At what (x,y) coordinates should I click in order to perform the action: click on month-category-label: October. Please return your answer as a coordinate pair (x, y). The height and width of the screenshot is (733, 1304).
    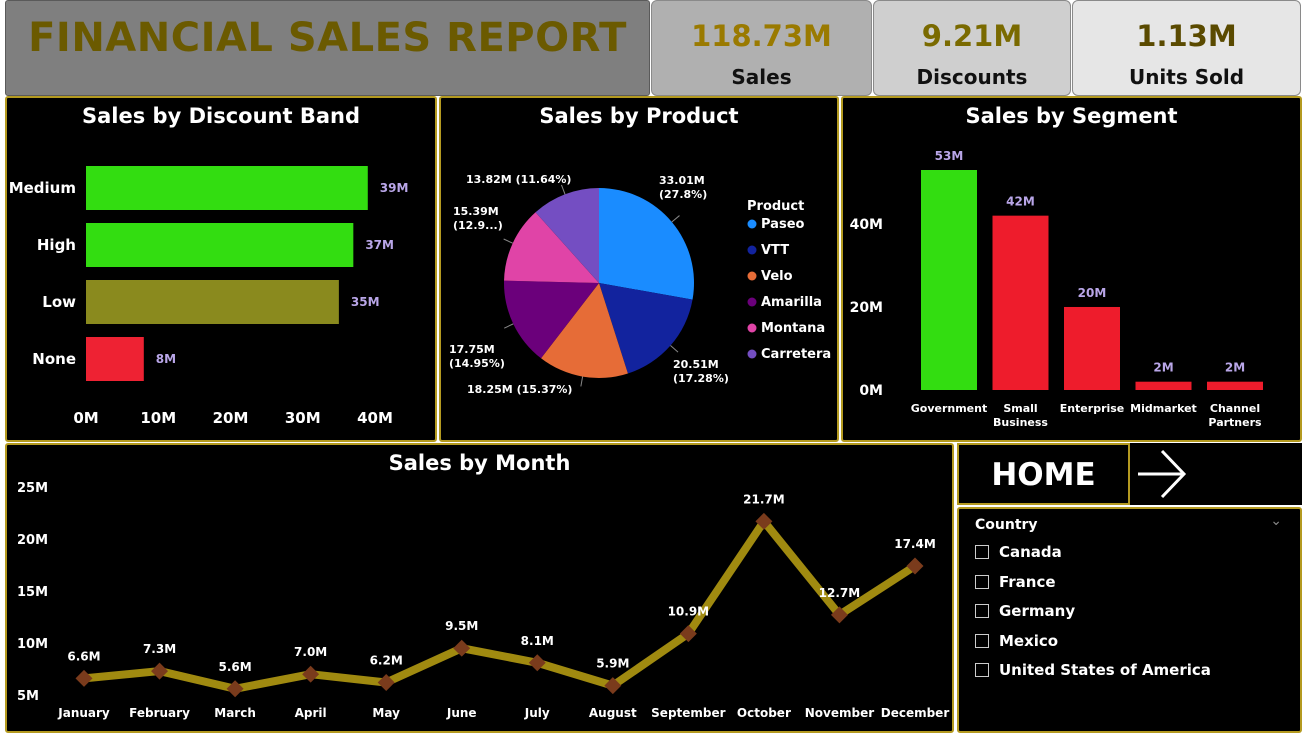
    Looking at the image, I should click on (764, 713).